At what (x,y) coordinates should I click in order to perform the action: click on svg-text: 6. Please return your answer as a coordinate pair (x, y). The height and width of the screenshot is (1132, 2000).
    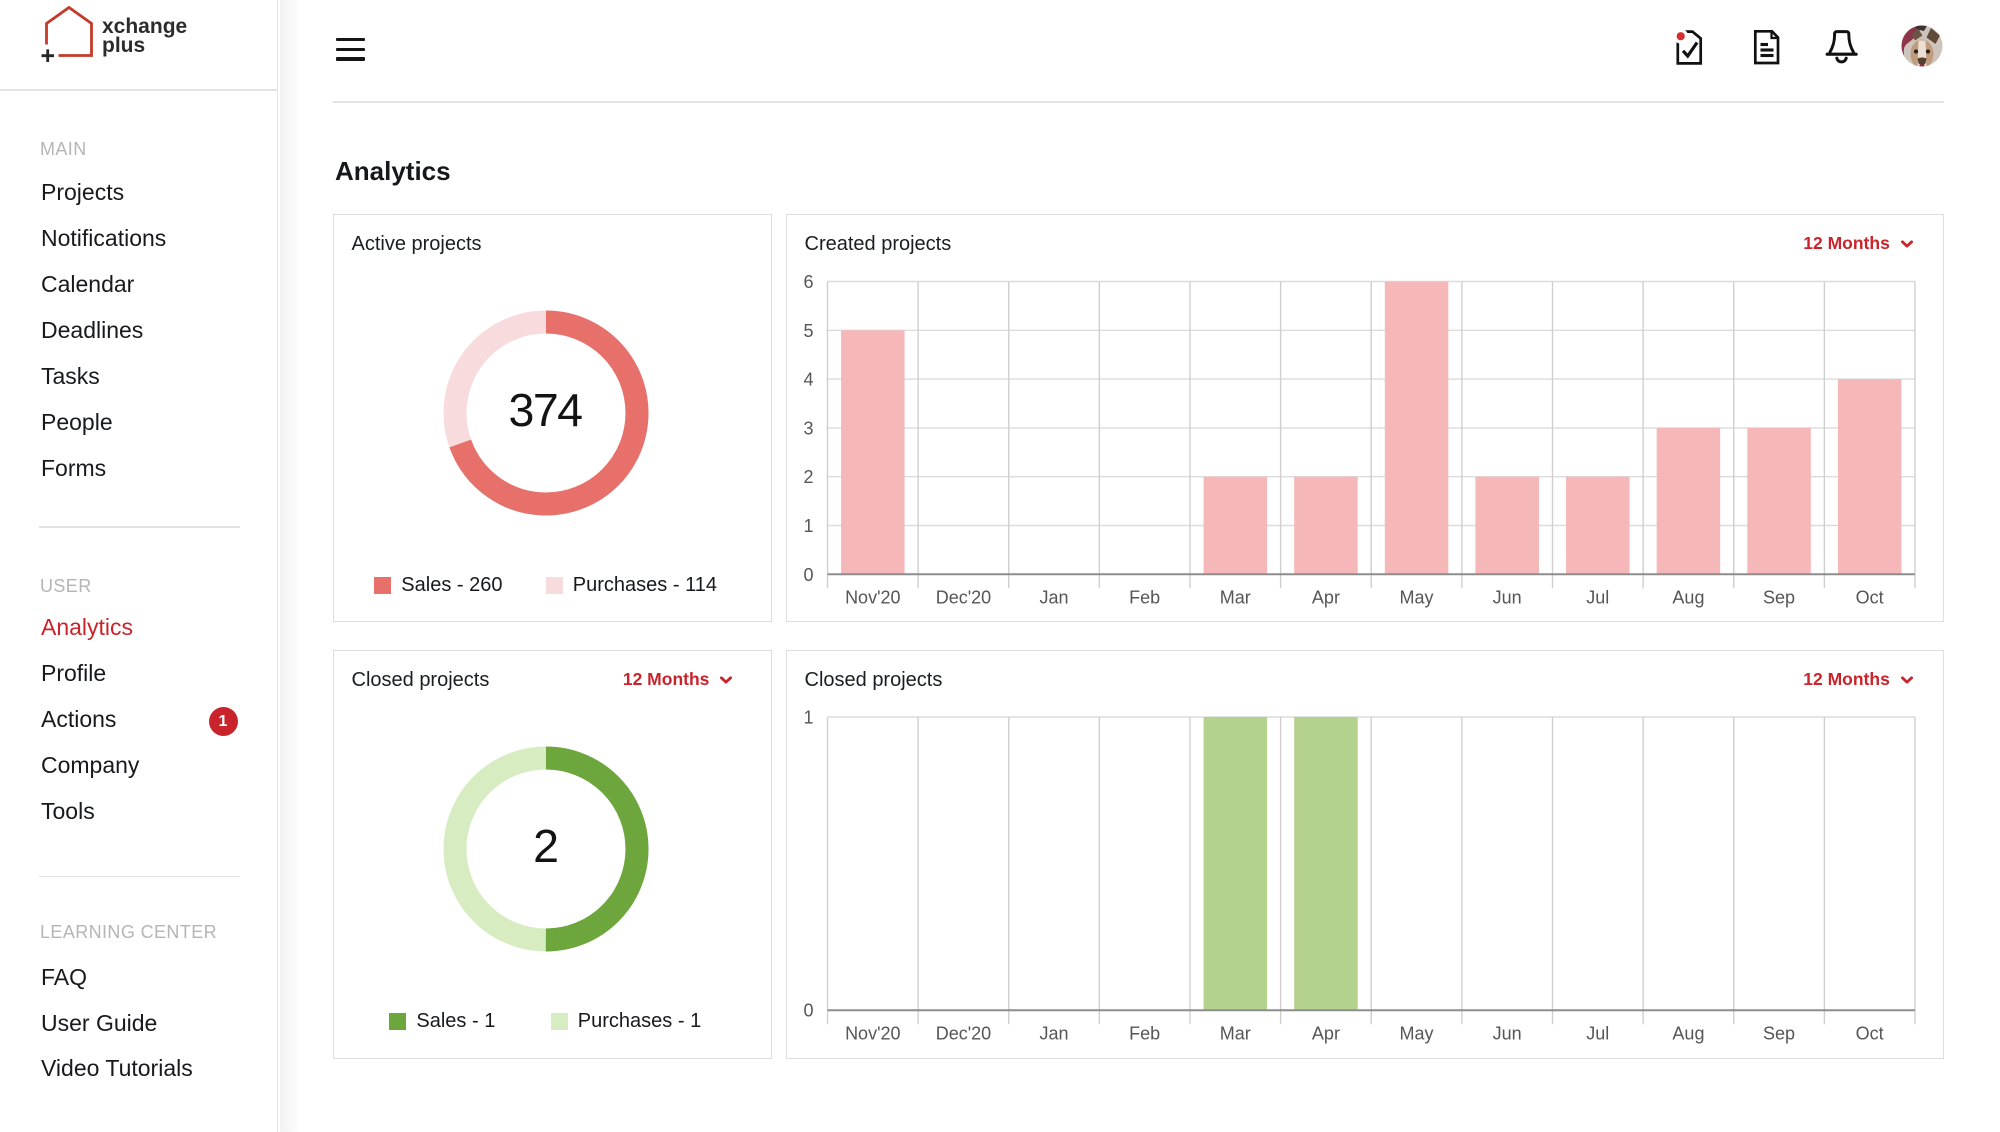
    Looking at the image, I should click on (808, 282).